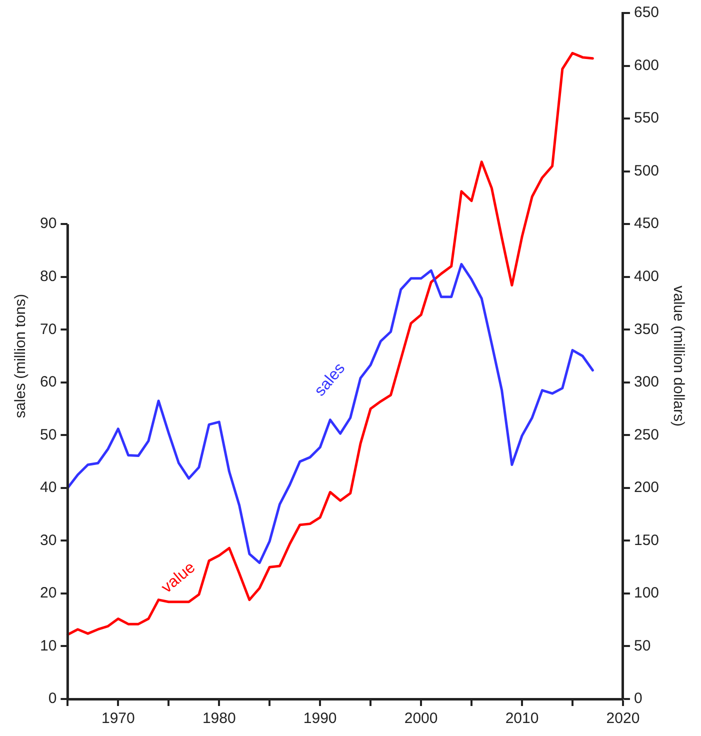  I want to click on y-tick-label: 0, so click(52, 699).